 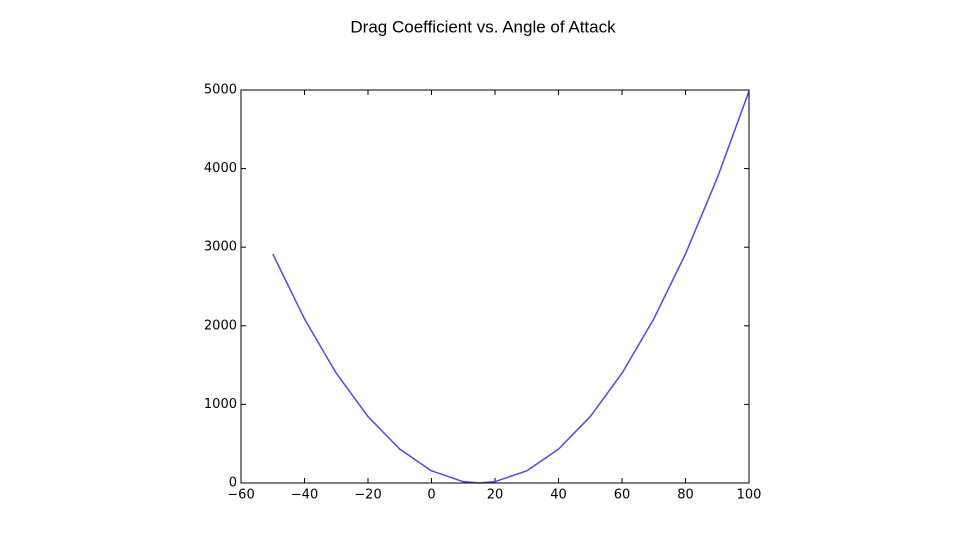 I want to click on x-tick-label: 60, so click(x=622, y=495).